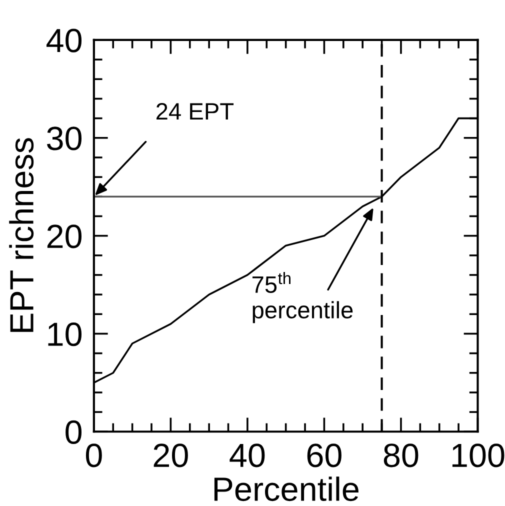  What do you see at coordinates (324, 456) in the screenshot?
I see `x-tick-label: 60` at bounding box center [324, 456].